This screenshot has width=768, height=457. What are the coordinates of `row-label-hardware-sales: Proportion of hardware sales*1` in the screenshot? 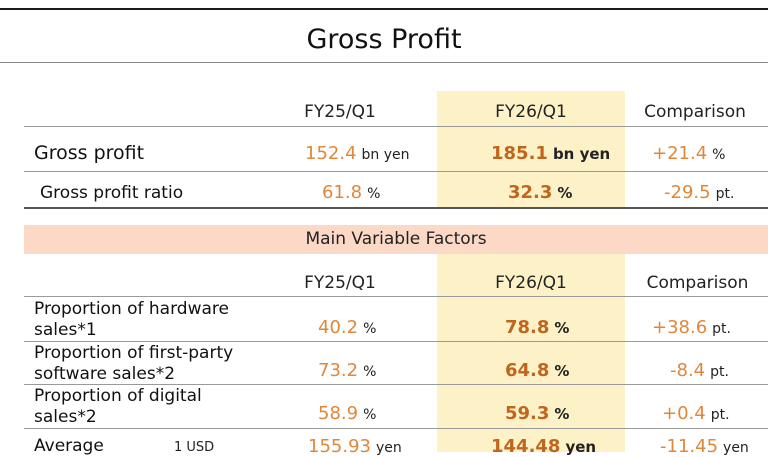 It's located at (131, 319).